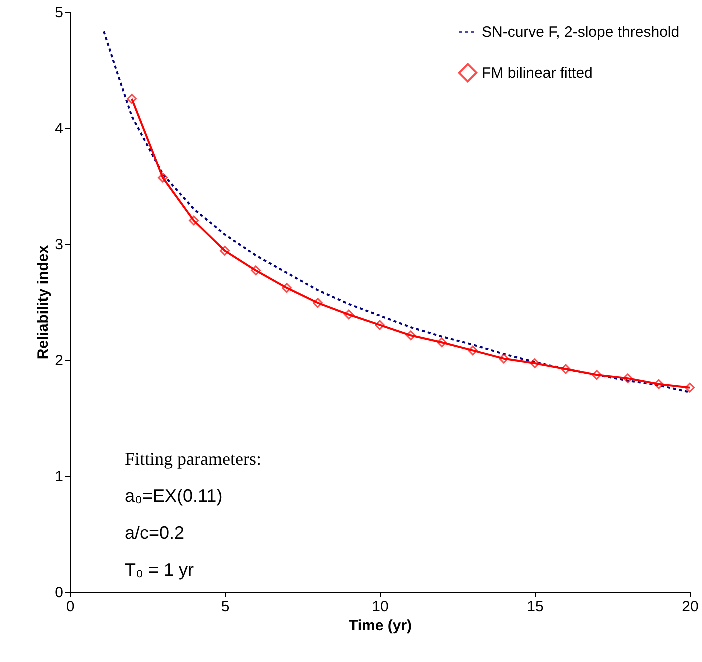  I want to click on annotation: T₀ = 1 yr, so click(159, 570).